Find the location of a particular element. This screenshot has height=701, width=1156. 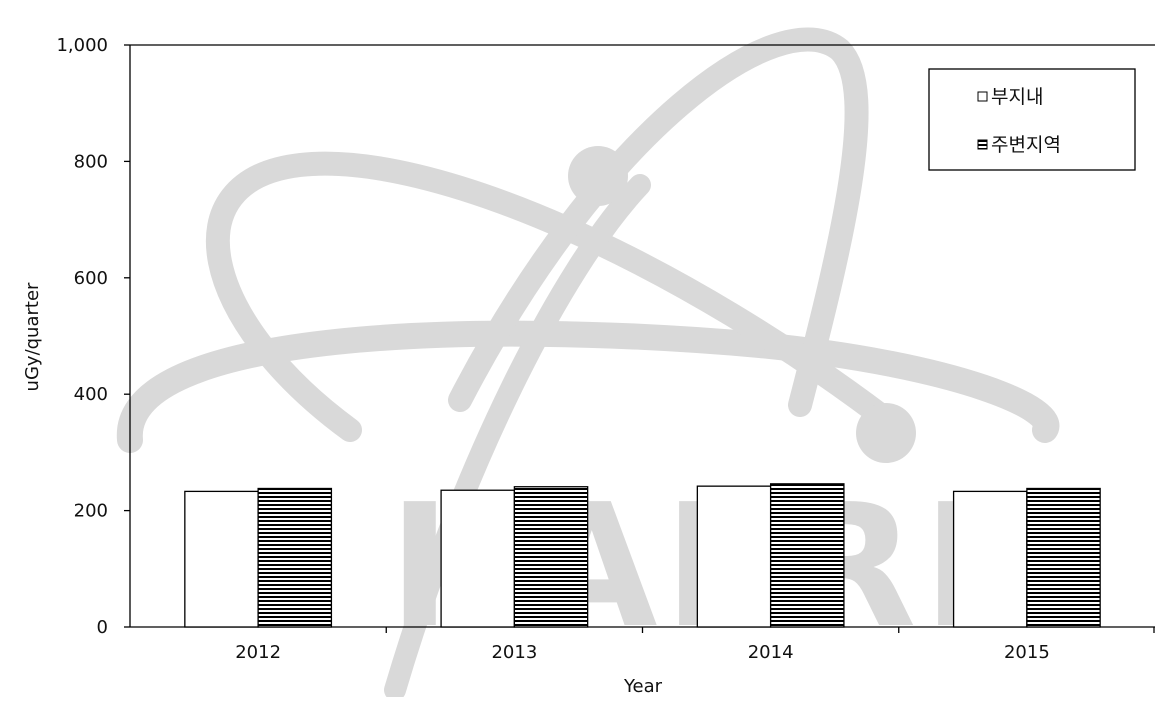

x-tick-label: 2015 is located at coordinates (1027, 652).